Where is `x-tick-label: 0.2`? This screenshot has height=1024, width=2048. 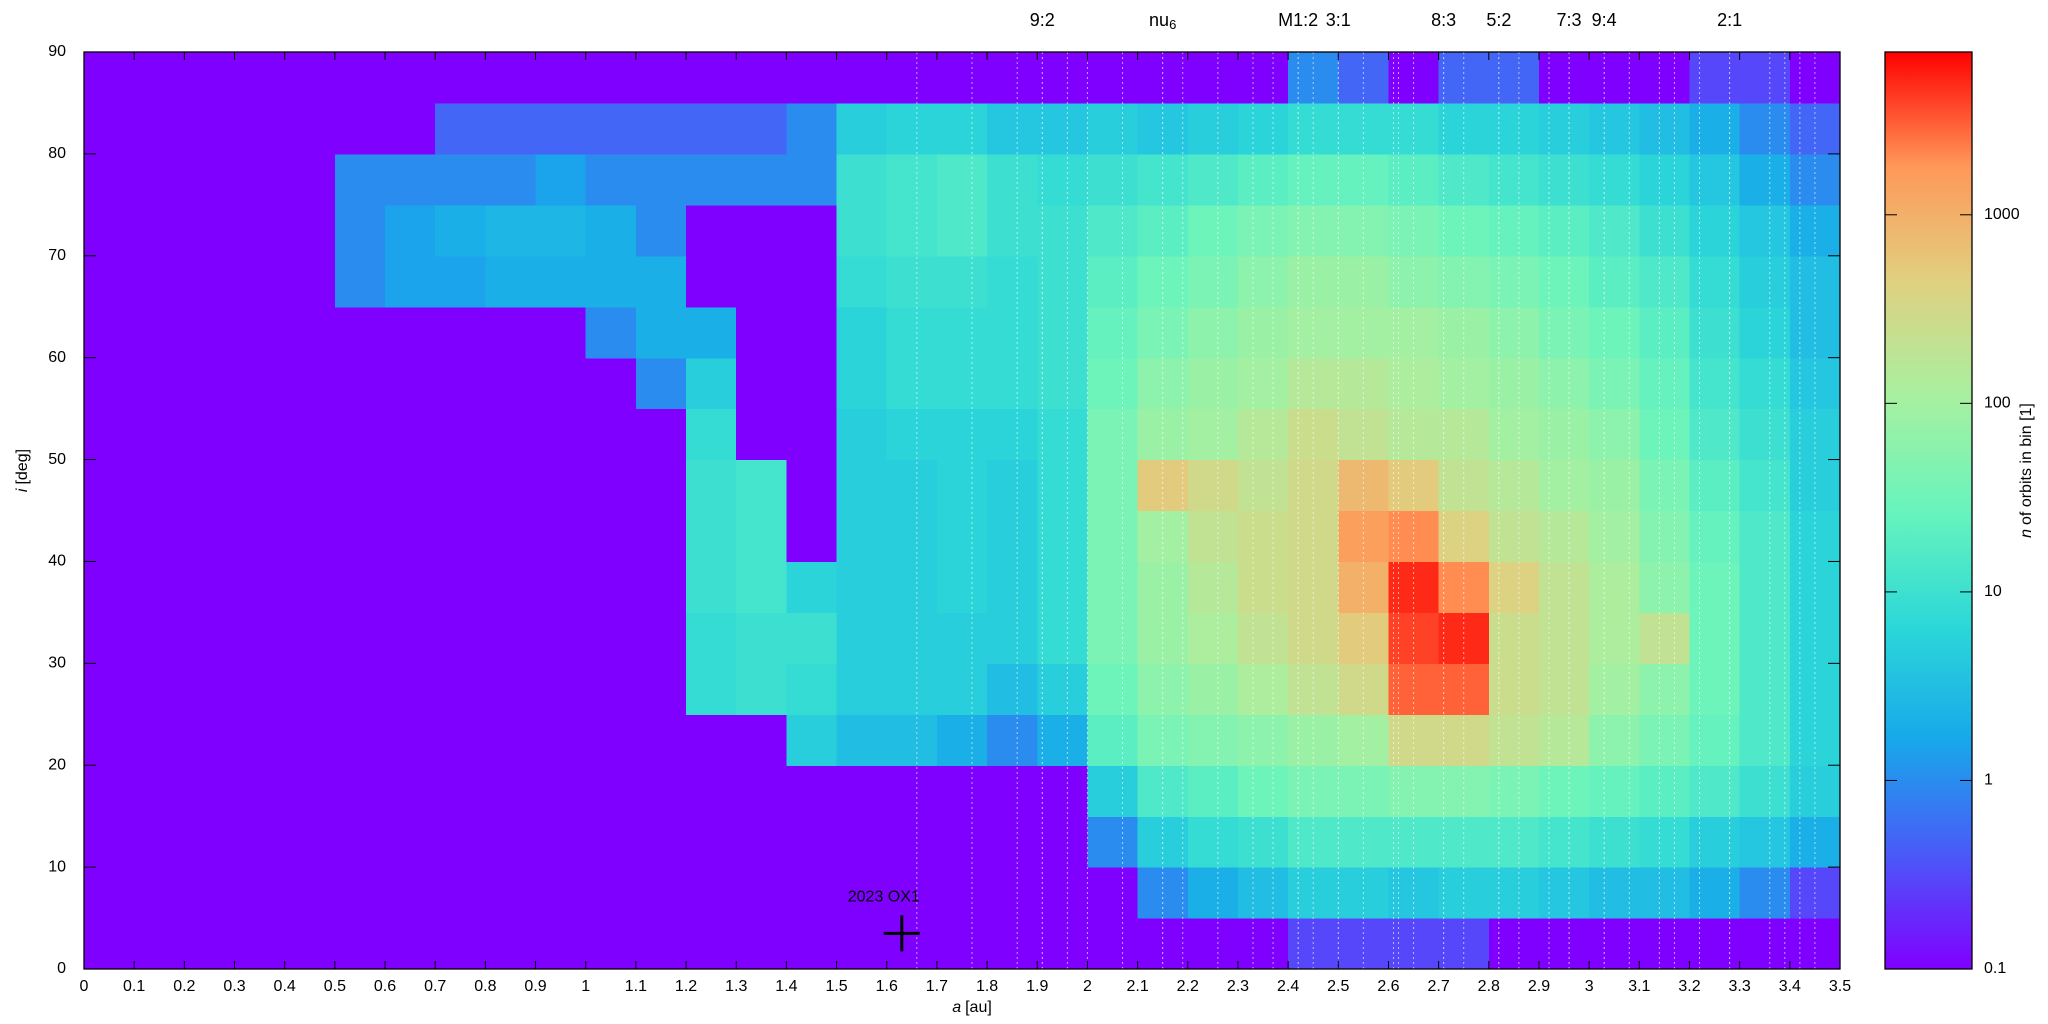
x-tick-label: 0.2 is located at coordinates (184, 986).